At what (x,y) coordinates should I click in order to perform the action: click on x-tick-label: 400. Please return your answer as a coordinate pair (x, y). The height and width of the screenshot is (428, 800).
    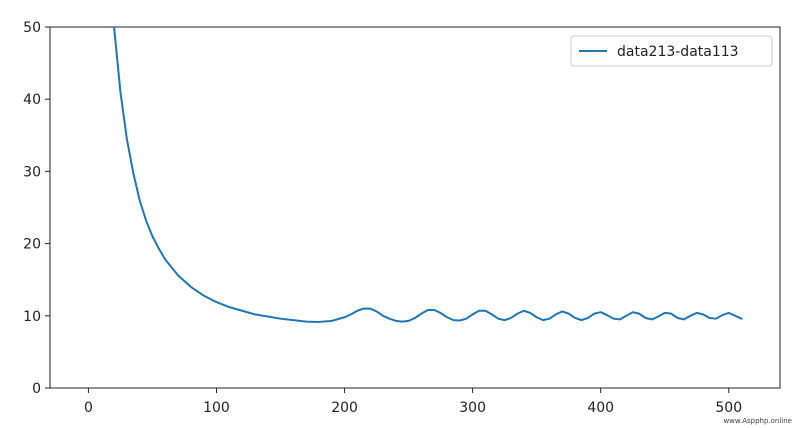
    Looking at the image, I should click on (600, 408).